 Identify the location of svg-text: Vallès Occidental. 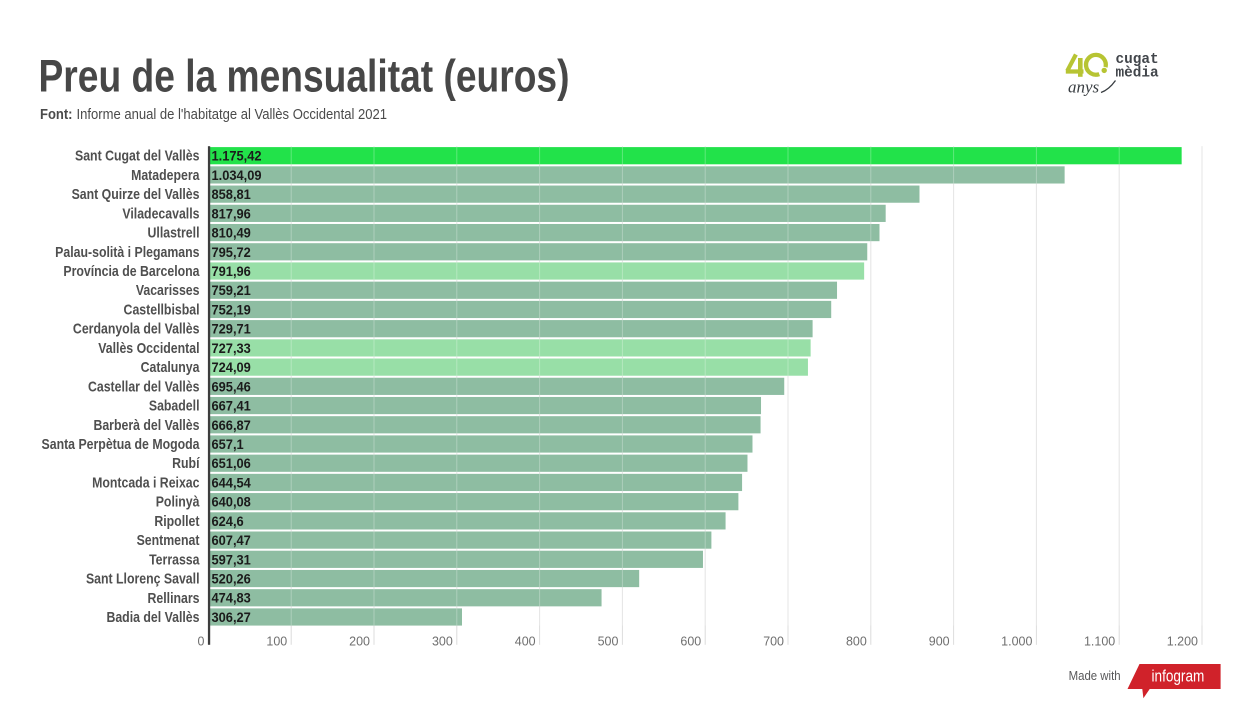
(148, 348).